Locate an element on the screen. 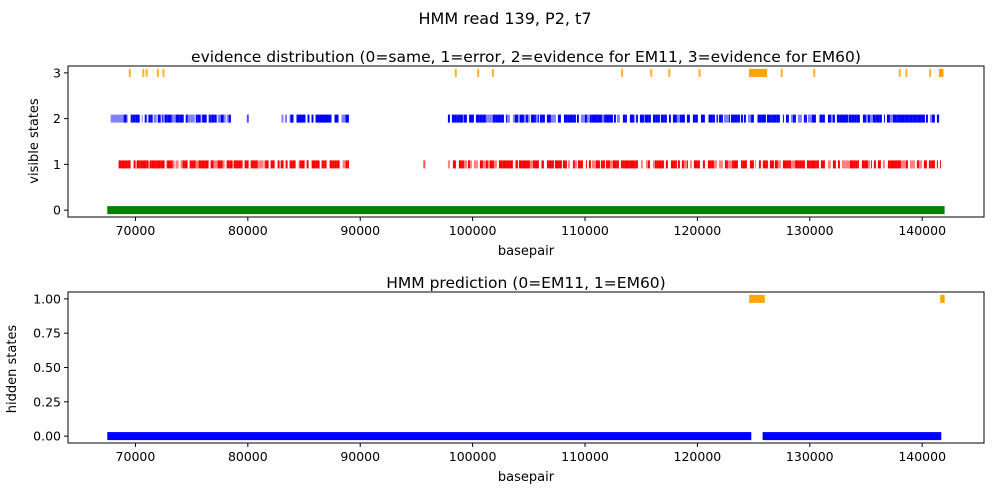 The image size is (1000, 500). evidence-state1-point is located at coordinates (424, 164).